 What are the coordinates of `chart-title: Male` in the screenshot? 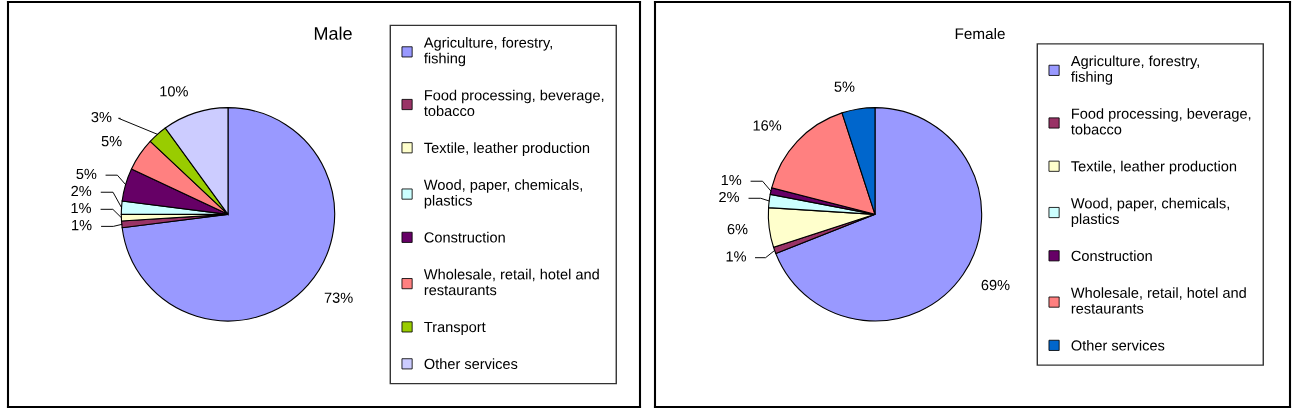 It's located at (333, 33).